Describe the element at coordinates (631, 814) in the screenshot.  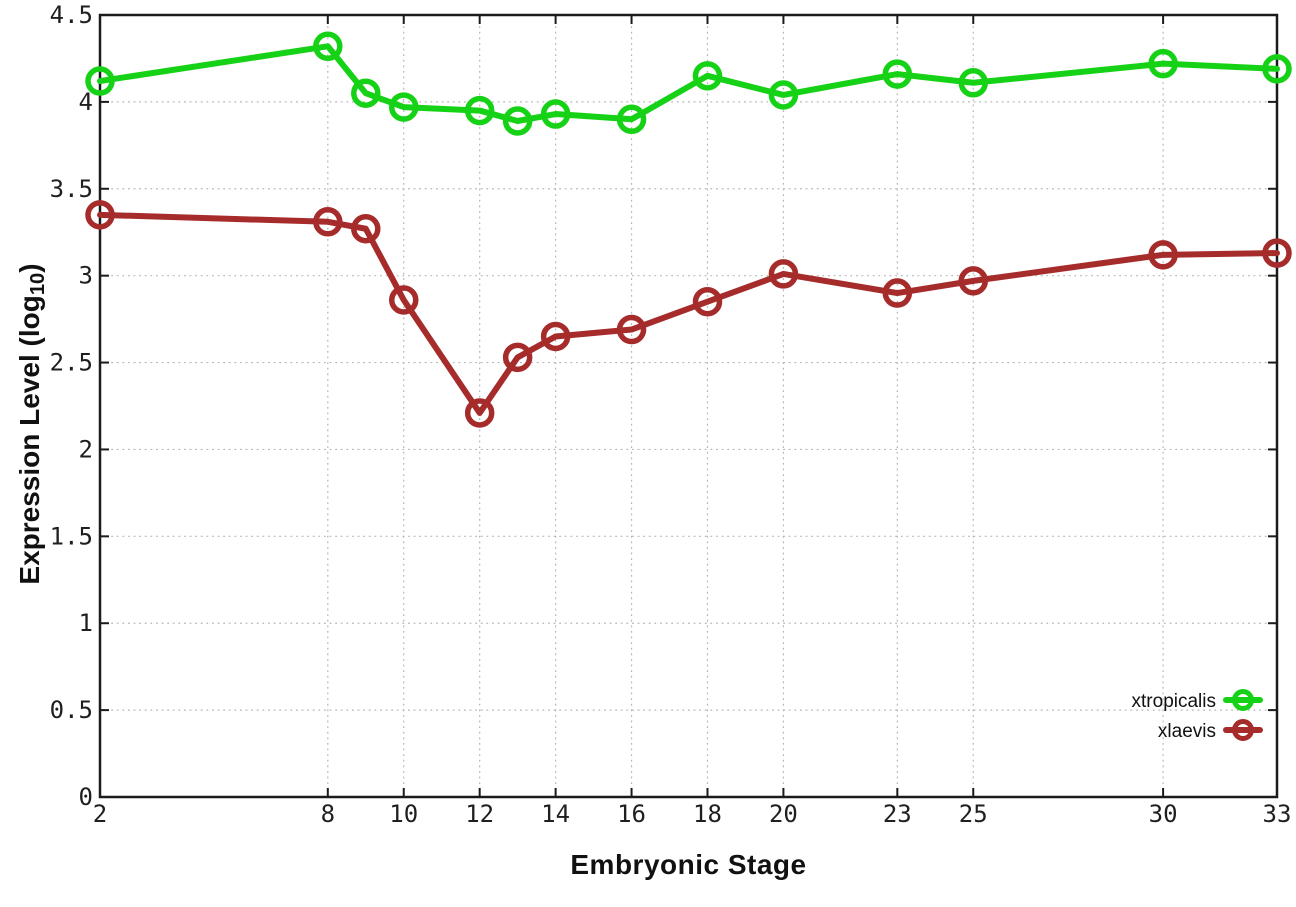
I see `x-tick-label: 16` at that location.